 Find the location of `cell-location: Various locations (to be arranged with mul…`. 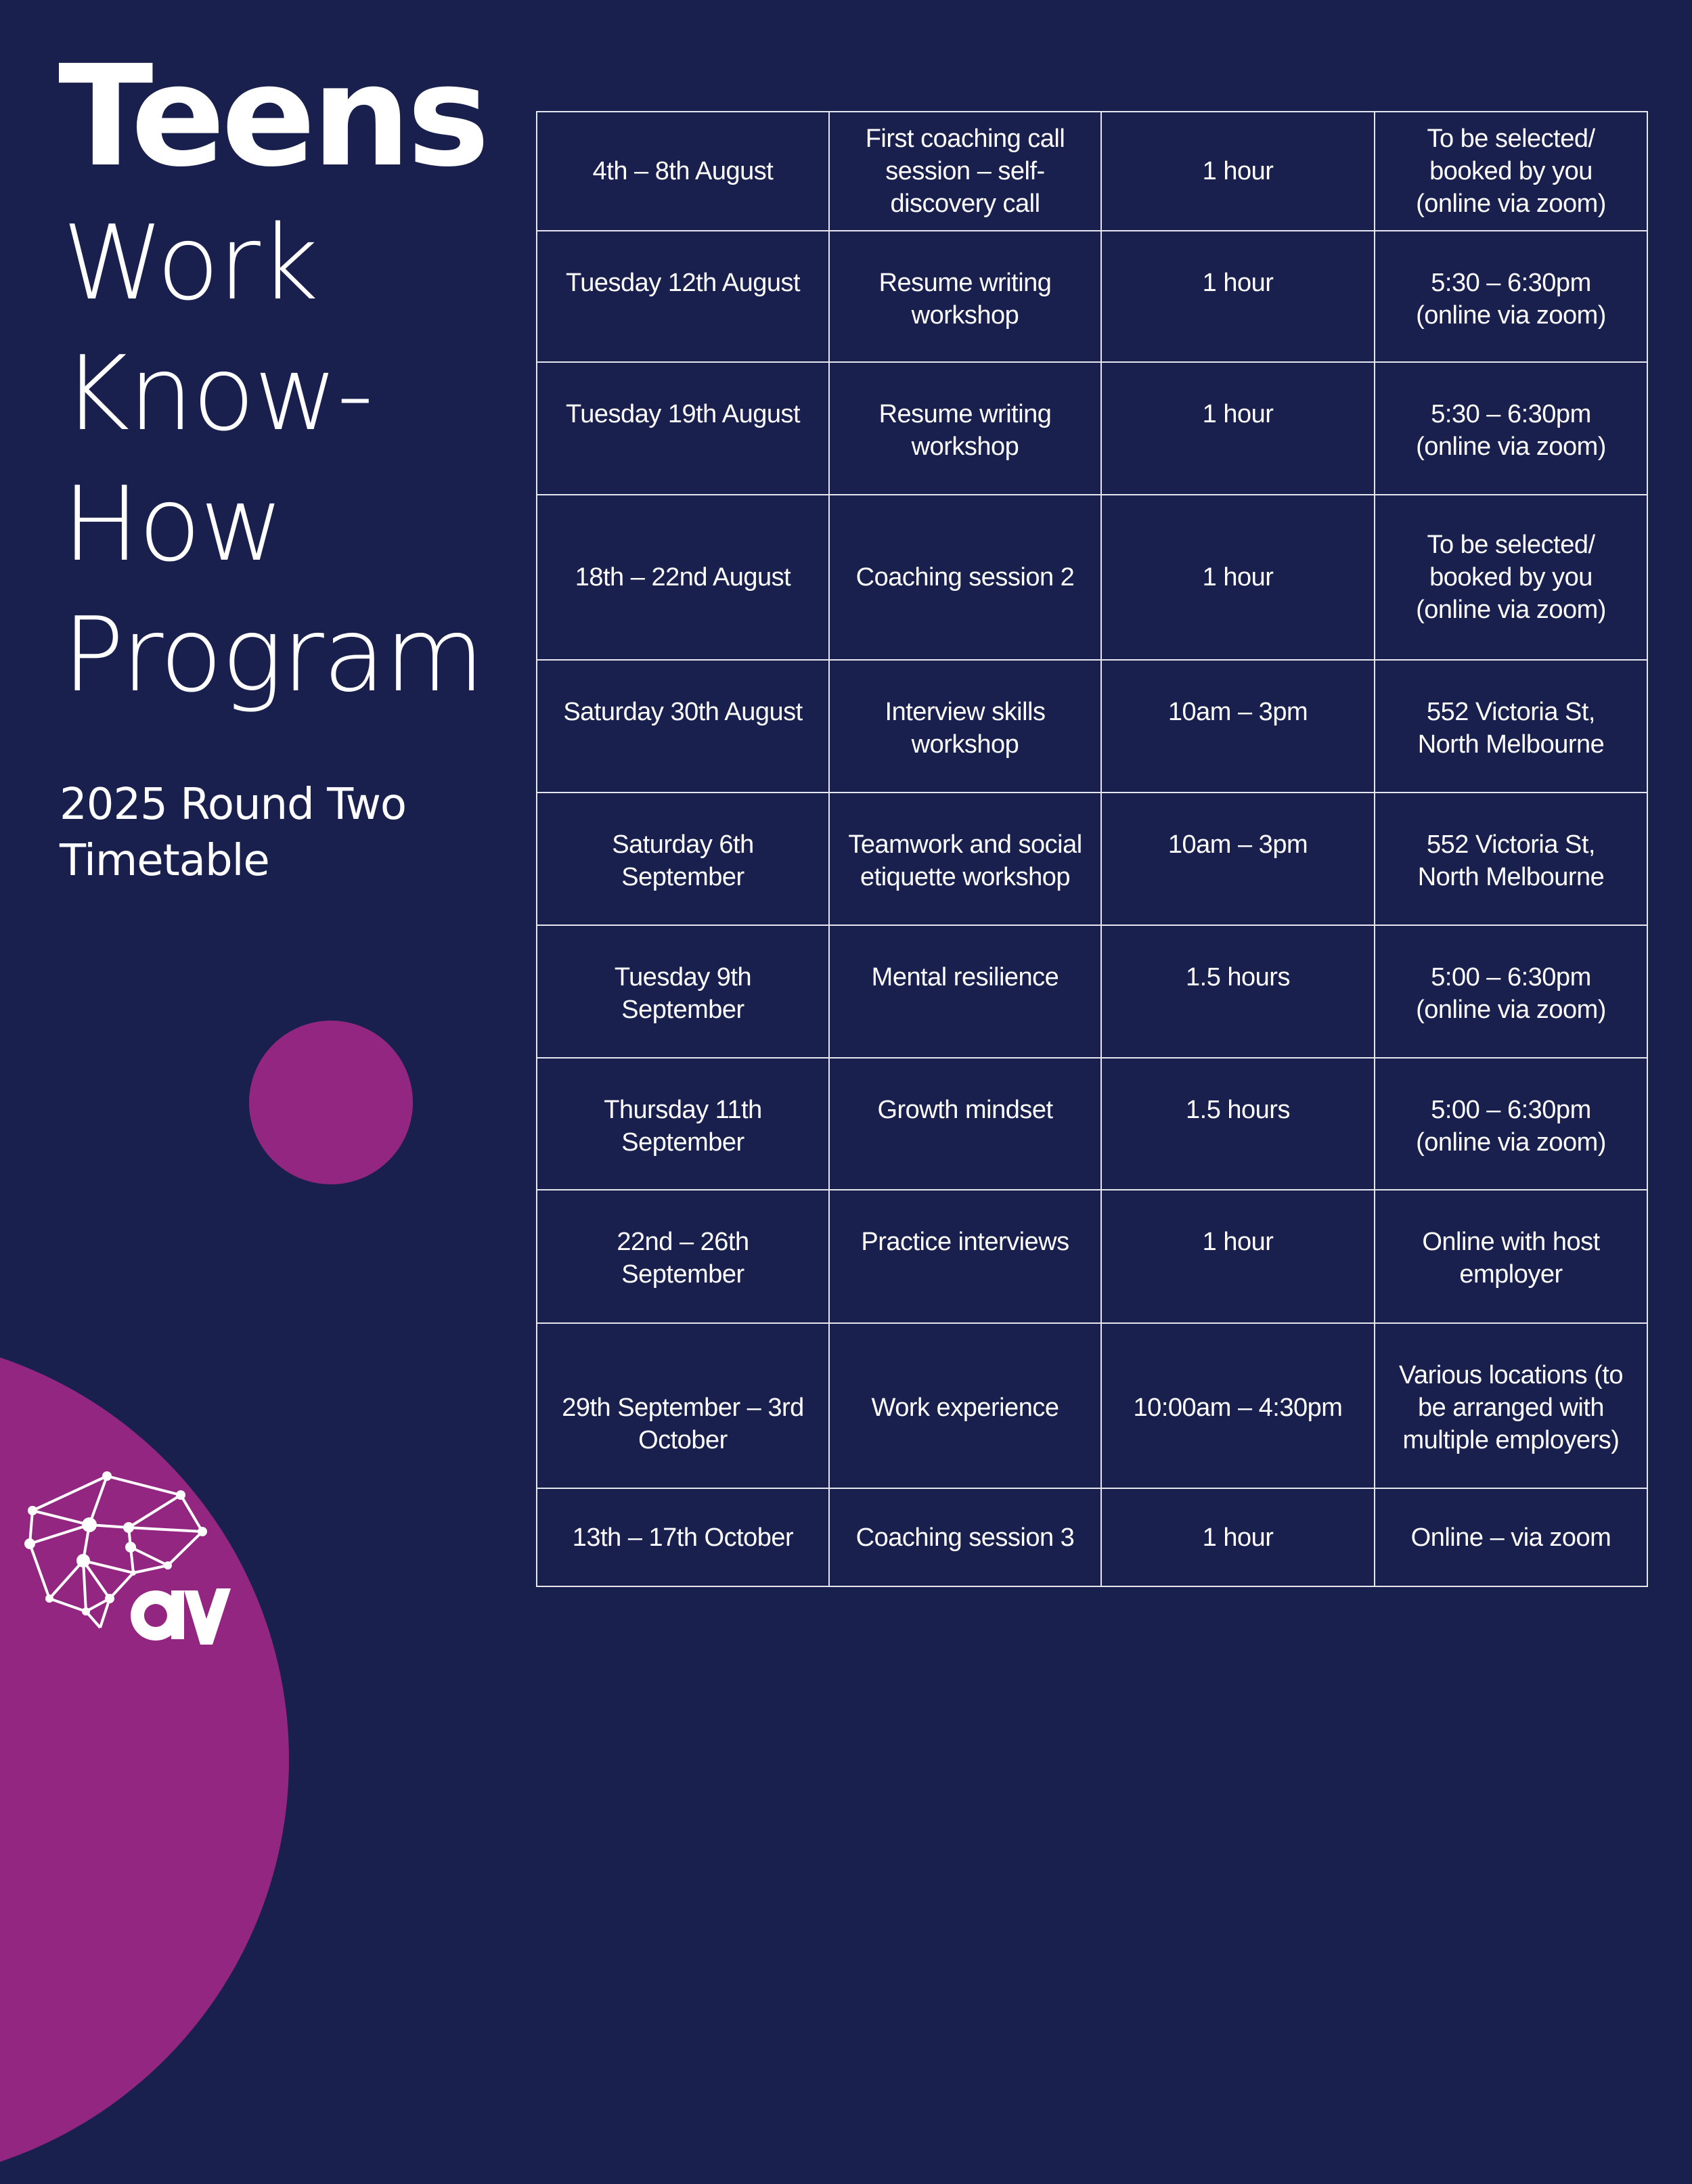

cell-location: Various locations (to be arranged with mul… is located at coordinates (1511, 1405).